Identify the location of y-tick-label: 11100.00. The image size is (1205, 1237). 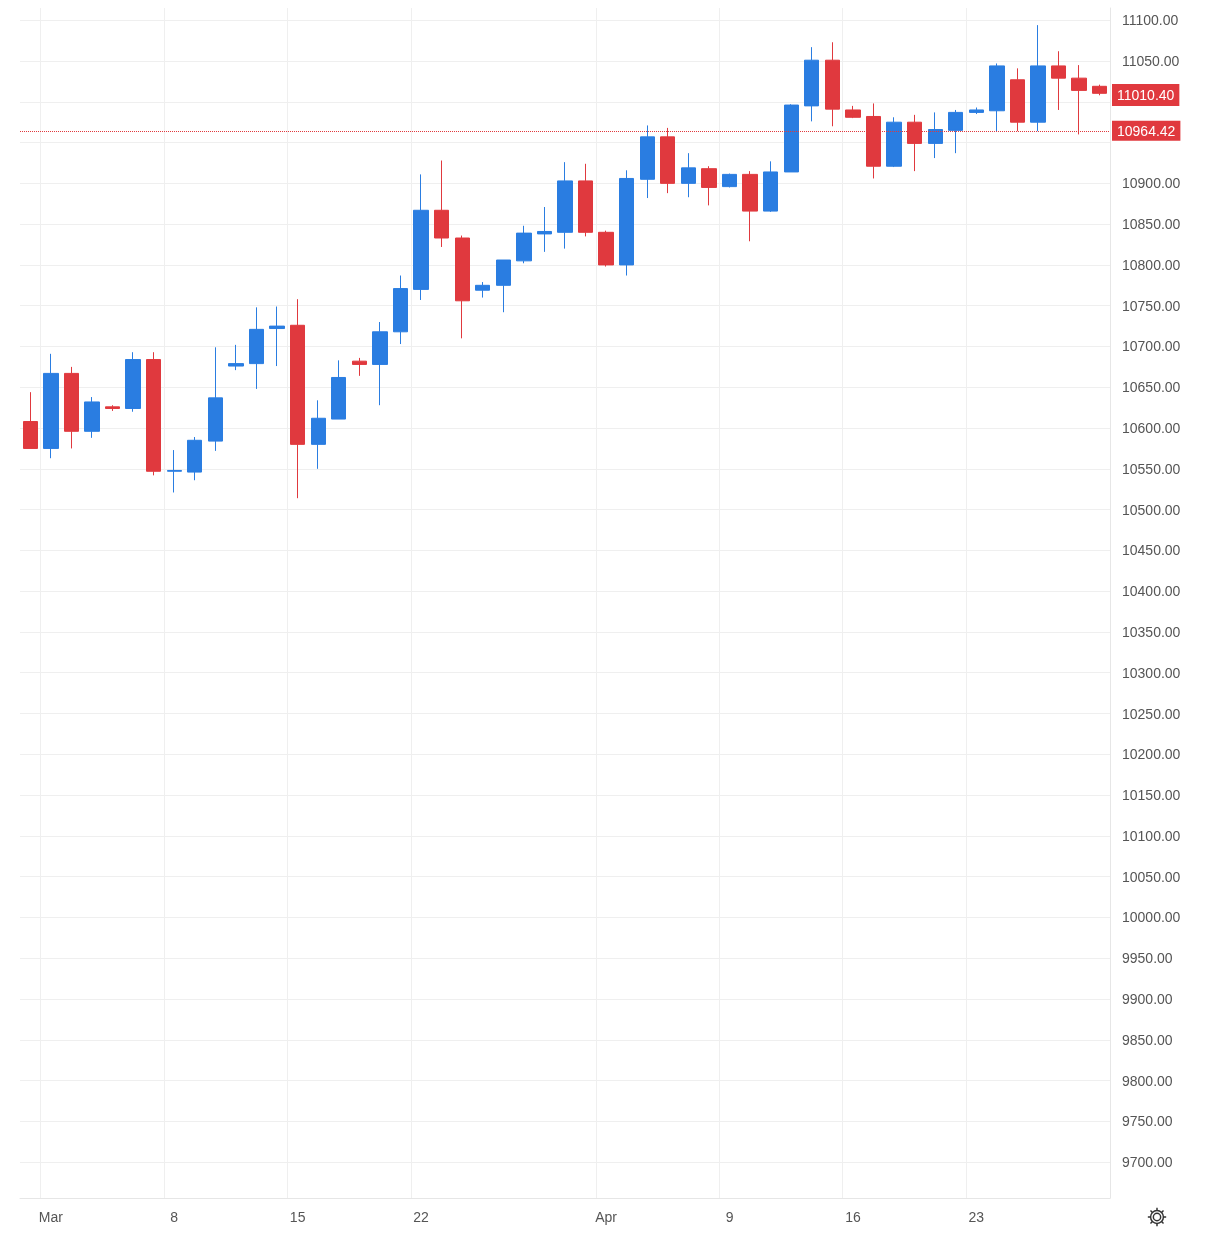
(1150, 20).